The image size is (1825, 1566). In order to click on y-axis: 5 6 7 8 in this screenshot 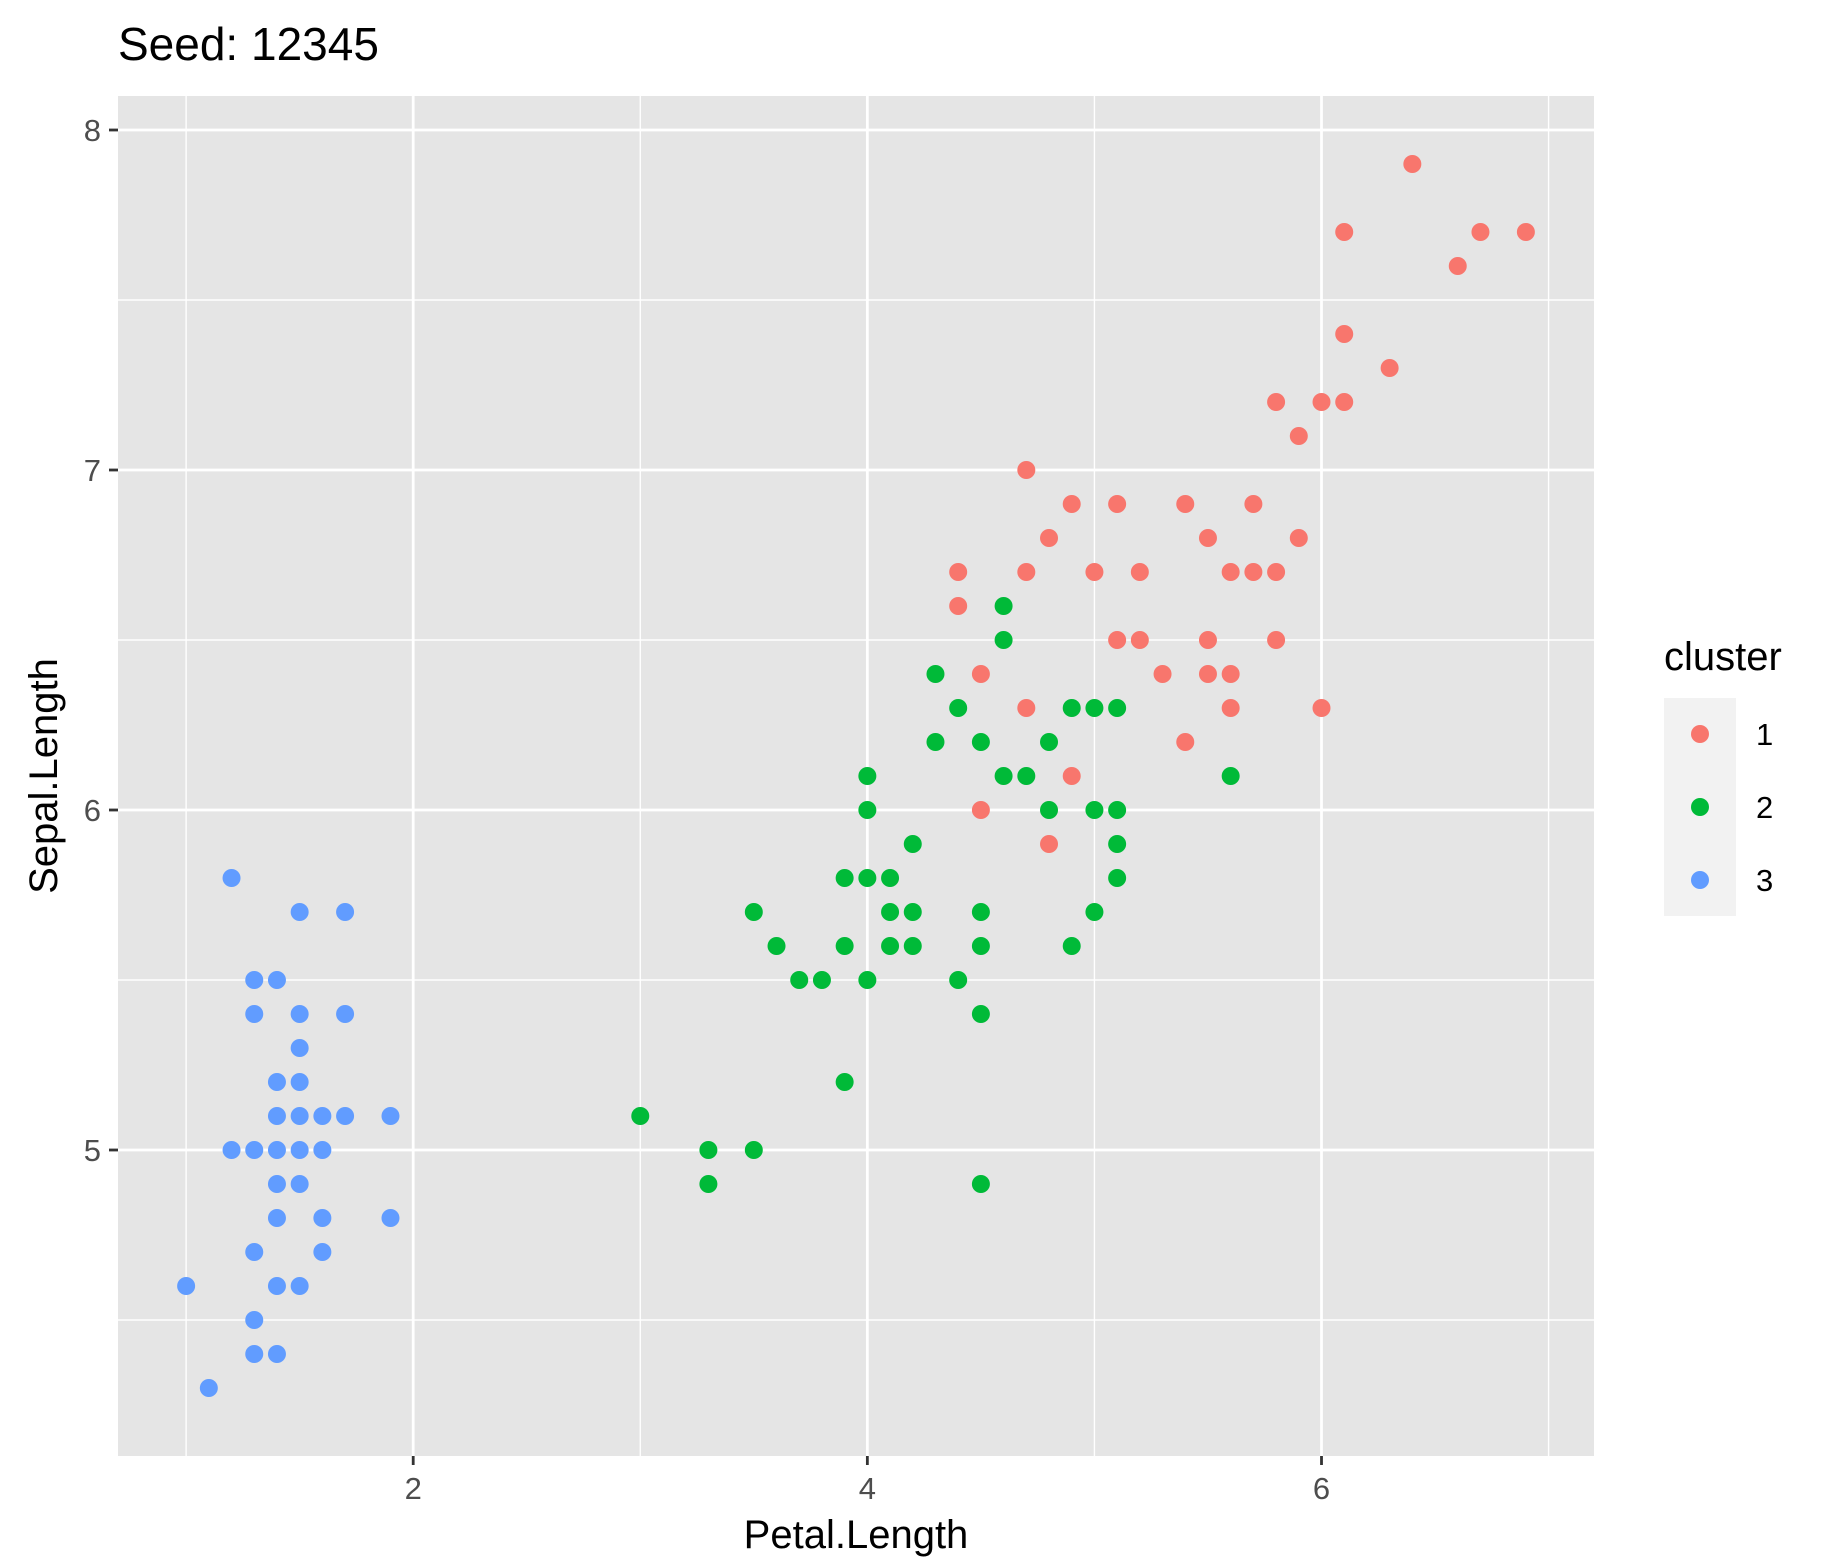, I will do `click(101, 640)`.